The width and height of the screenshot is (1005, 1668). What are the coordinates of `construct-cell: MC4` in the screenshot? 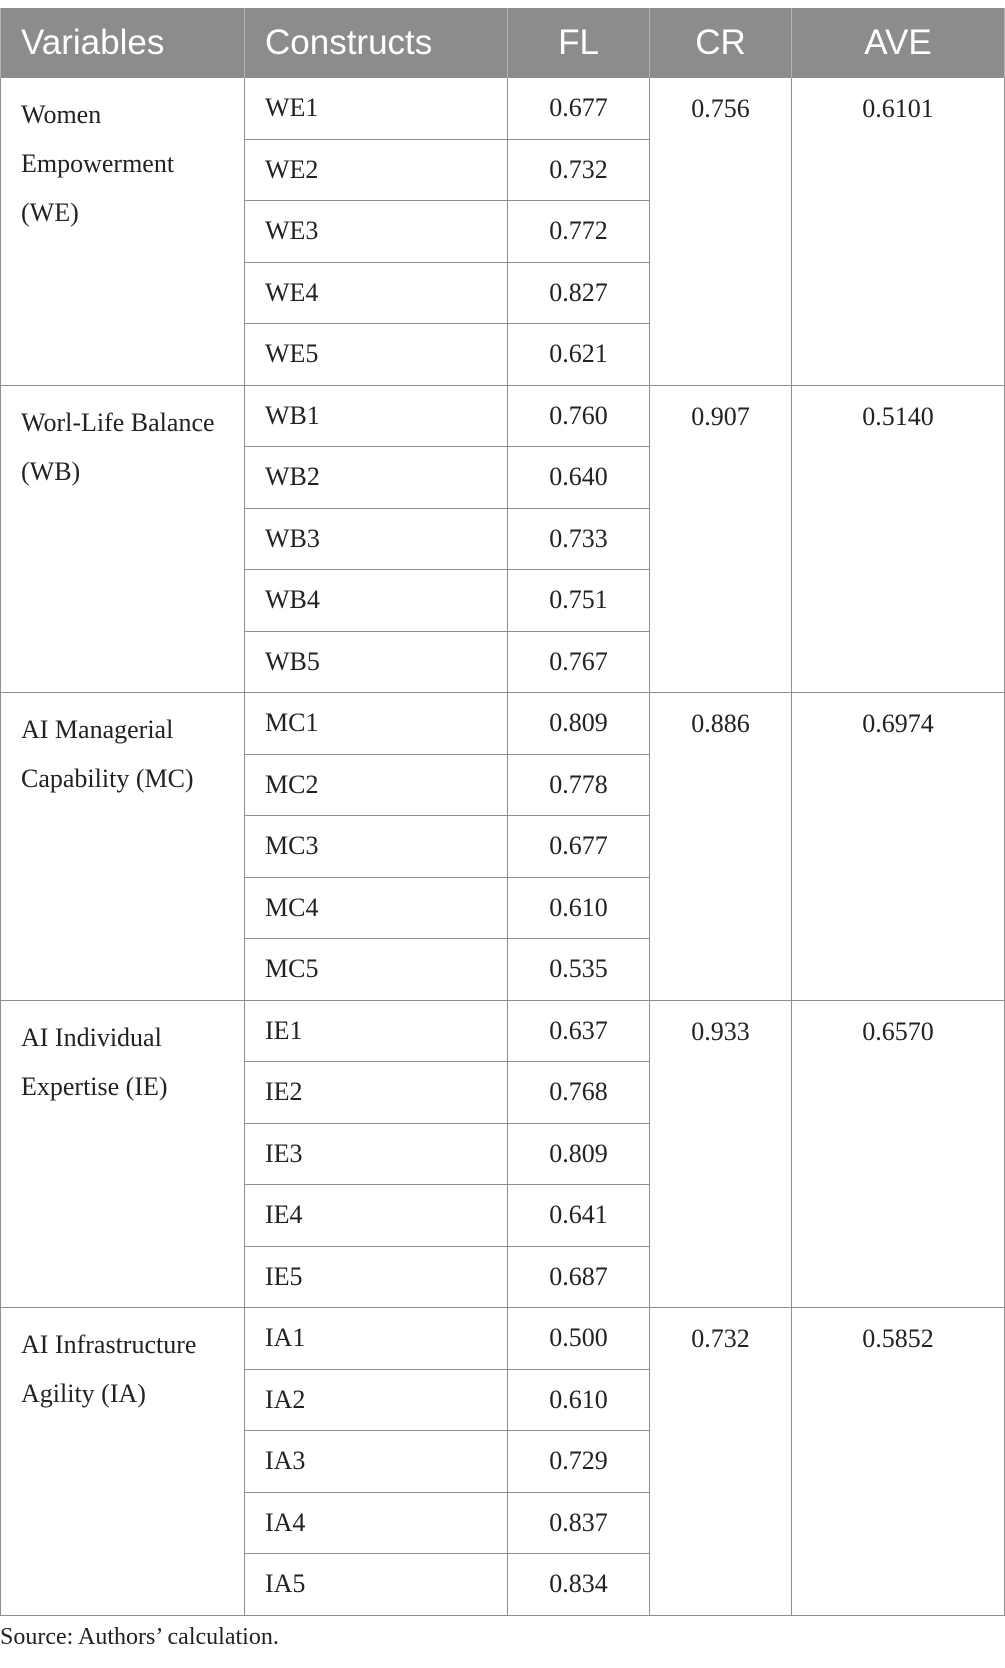 It's located at (376, 907).